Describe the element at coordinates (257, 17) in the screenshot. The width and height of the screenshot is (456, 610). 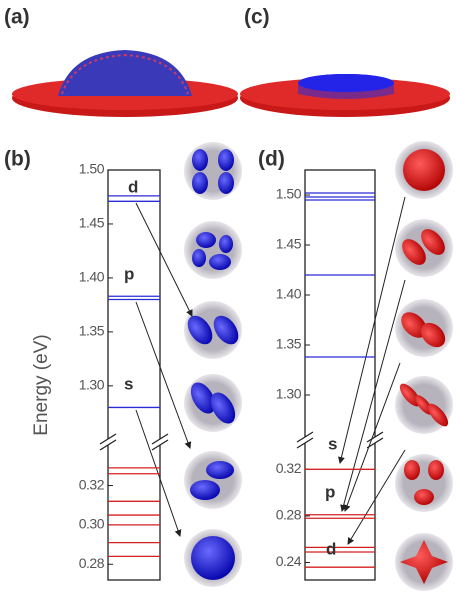
I see `panel-label: (c)` at that location.